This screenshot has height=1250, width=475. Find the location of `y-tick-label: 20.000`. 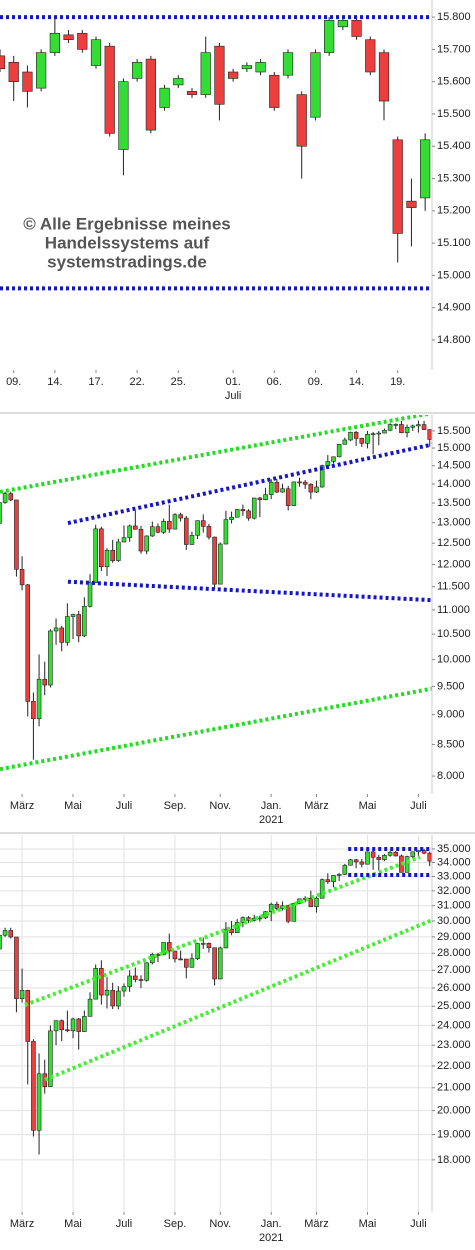

y-tick-label: 20.000 is located at coordinates (454, 1110).